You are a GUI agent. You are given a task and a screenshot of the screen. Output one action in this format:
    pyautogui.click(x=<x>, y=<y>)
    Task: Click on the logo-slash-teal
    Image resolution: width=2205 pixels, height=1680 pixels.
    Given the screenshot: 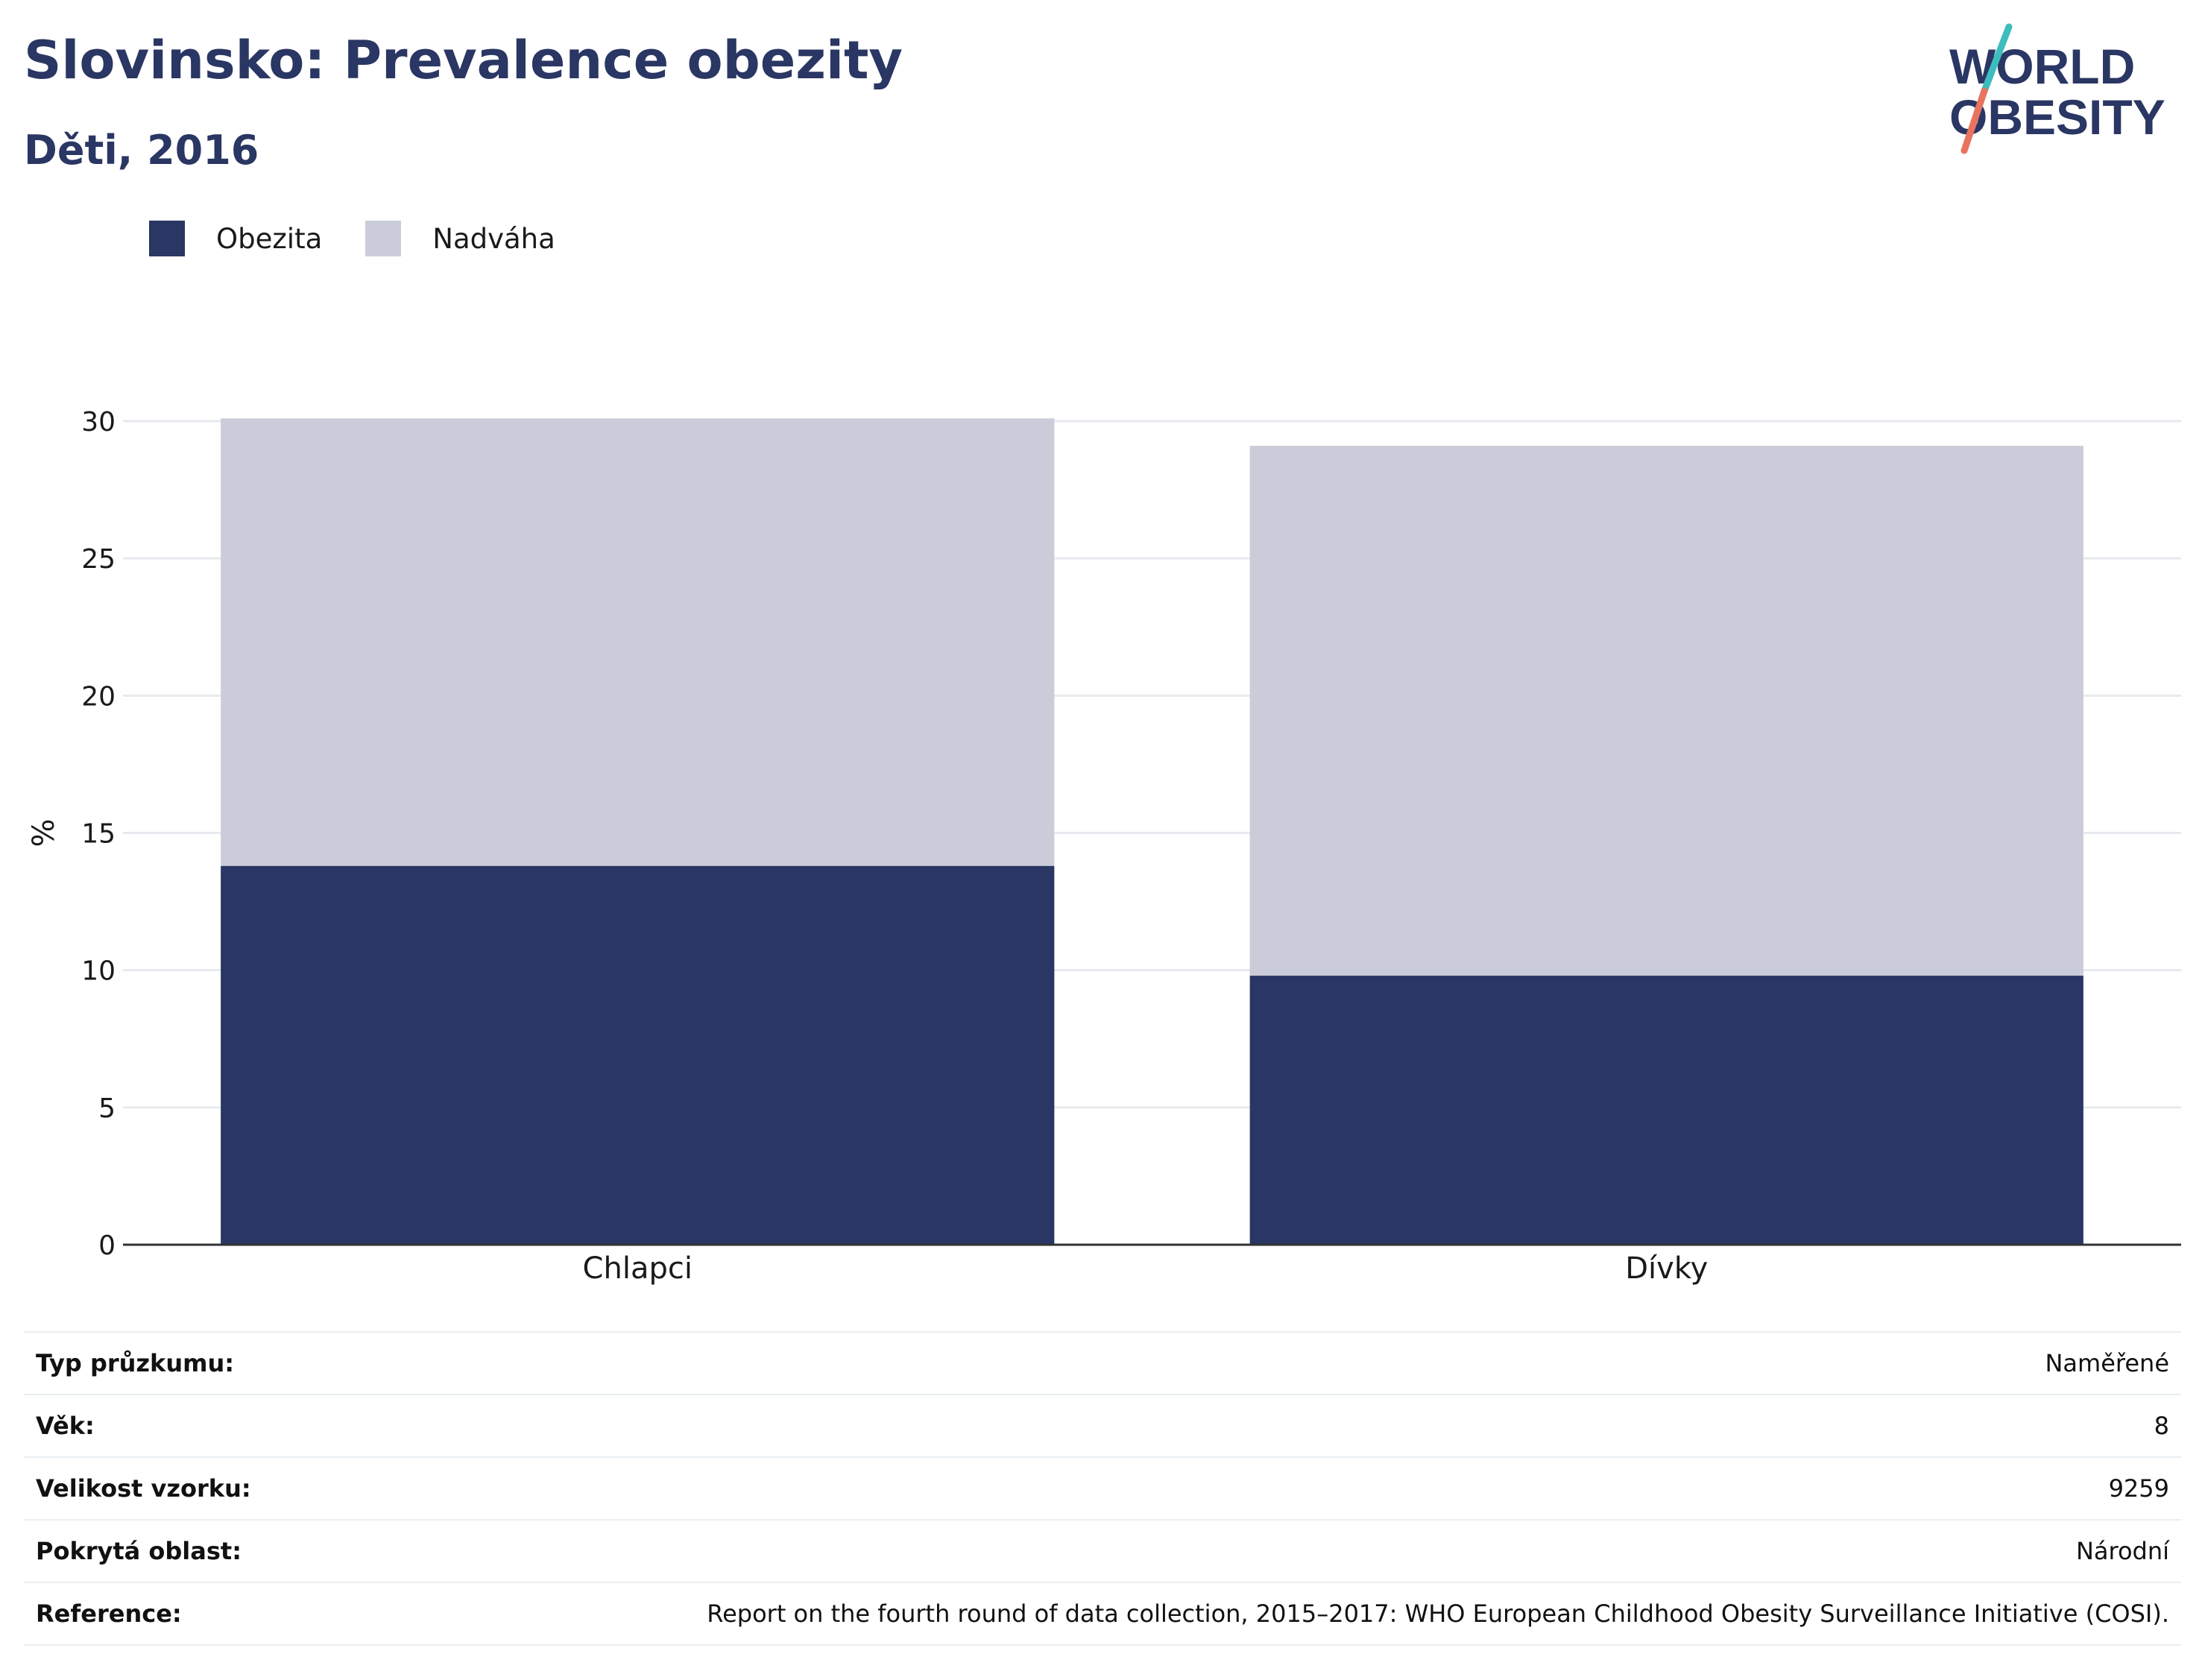 What is the action you would take?
    pyautogui.click(x=1997, y=59)
    